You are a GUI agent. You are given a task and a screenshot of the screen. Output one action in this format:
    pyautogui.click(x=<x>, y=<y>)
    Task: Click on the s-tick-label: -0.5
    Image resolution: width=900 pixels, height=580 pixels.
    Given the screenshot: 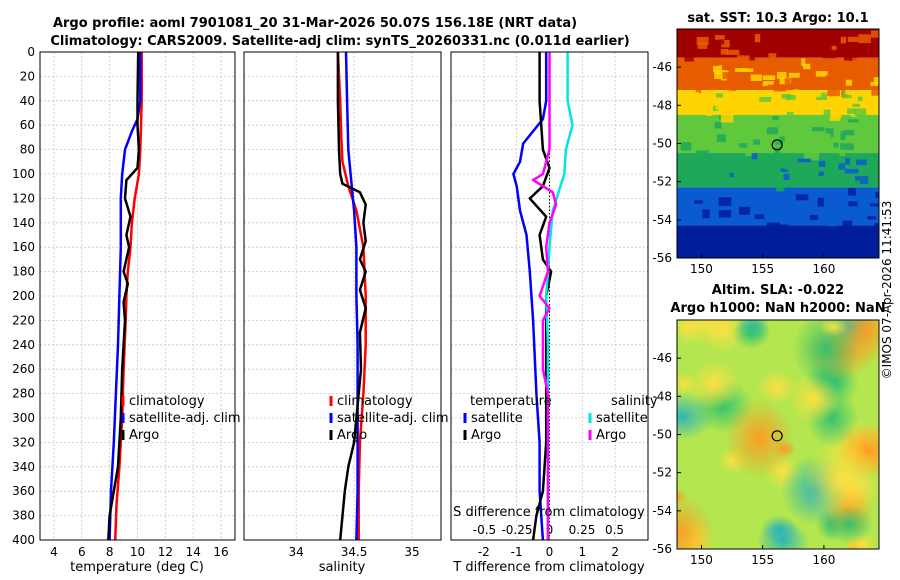 What is the action you would take?
    pyautogui.click(x=484, y=530)
    